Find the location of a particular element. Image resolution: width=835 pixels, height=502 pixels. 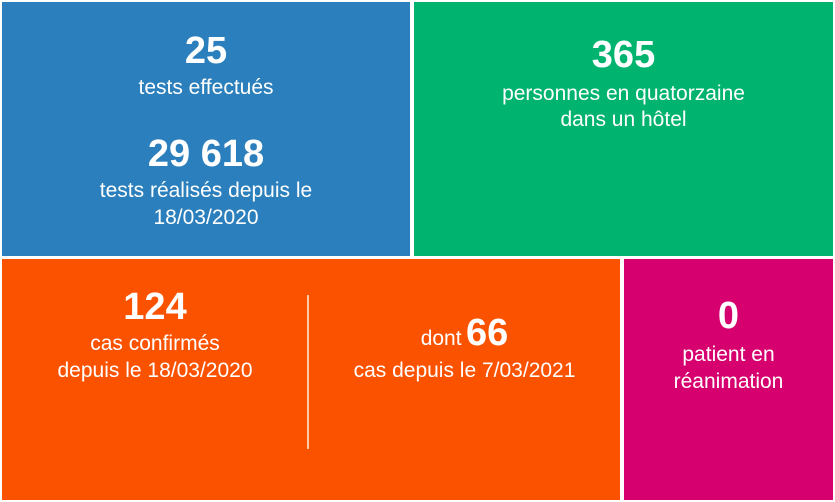

tests-total: 29 618 is located at coordinates (206, 154).